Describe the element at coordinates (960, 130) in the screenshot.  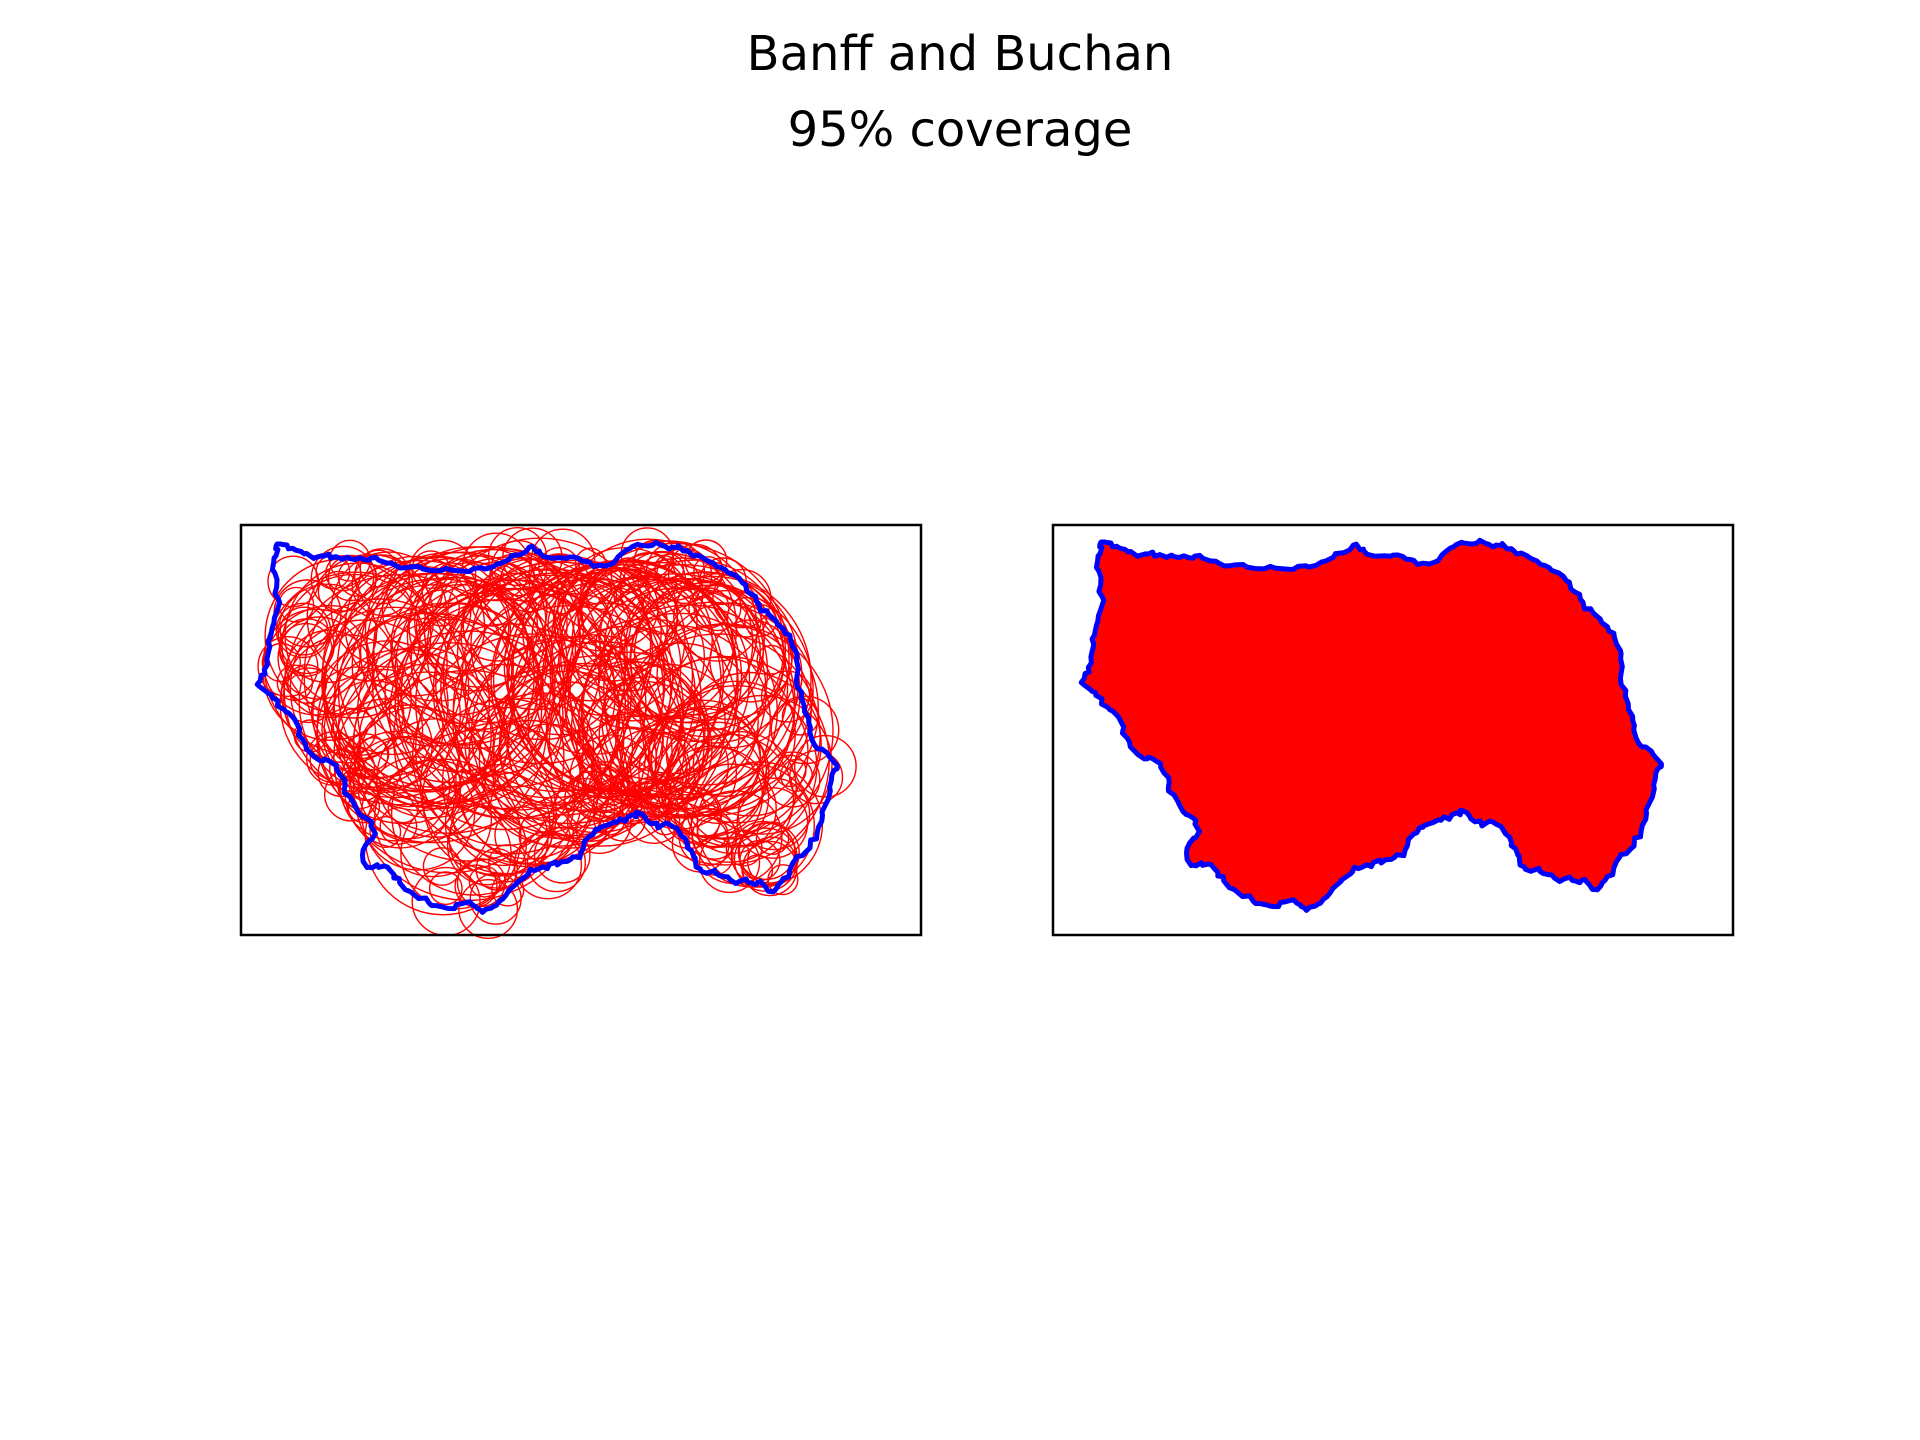
I see `figure-subtitle: 95% coverage` at that location.